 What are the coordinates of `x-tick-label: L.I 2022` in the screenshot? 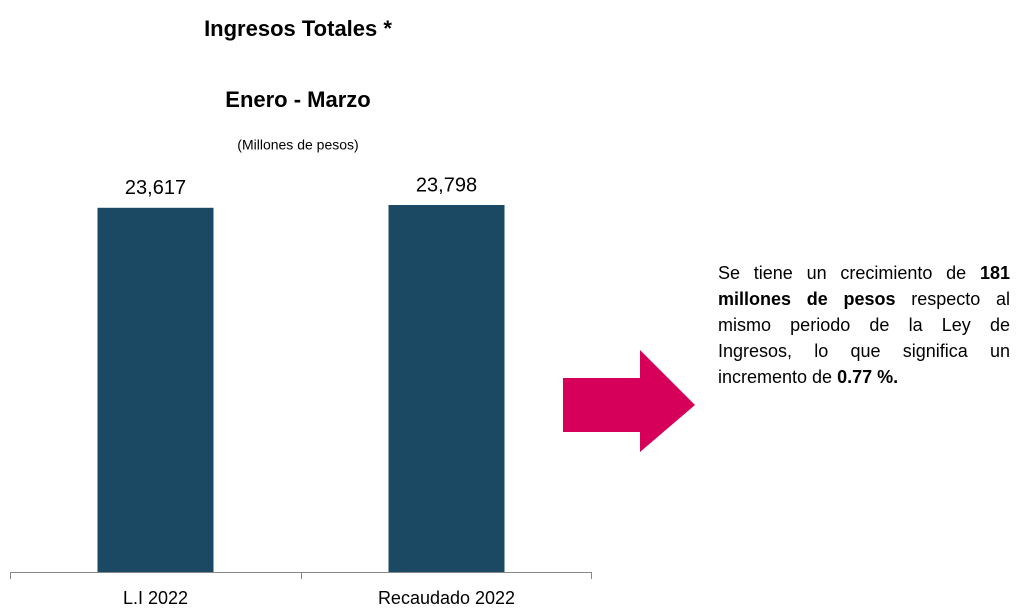 It's located at (155, 598).